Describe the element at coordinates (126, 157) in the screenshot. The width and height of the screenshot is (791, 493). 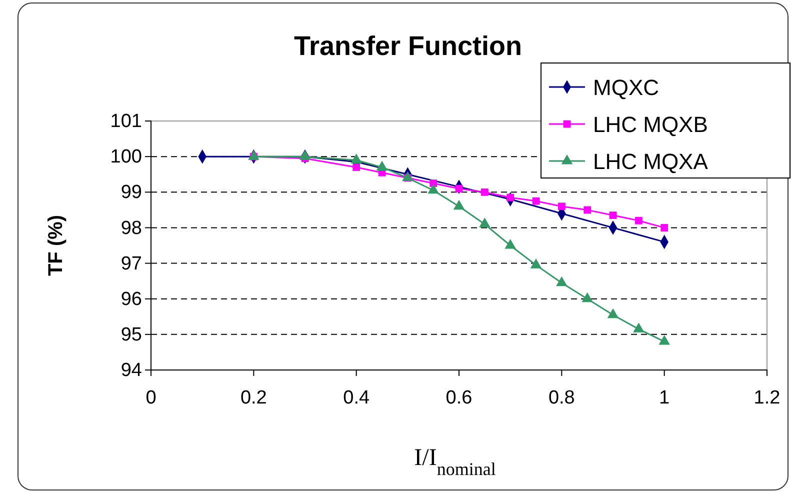
I see `y-tick-label: 100` at that location.